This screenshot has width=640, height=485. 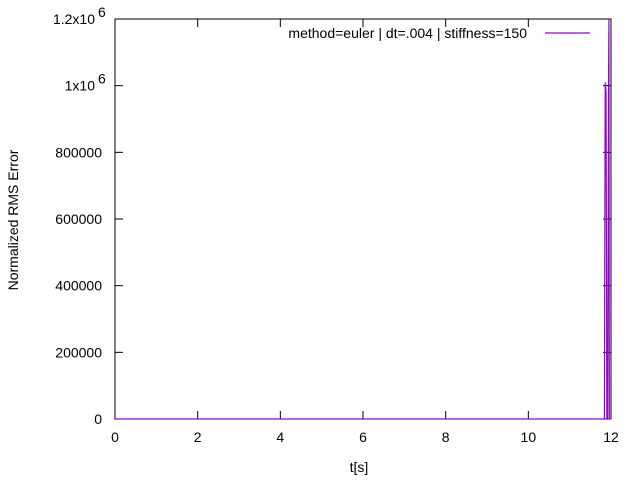 I want to click on legend: method=euler | dt=.004 | stiffness=150, so click(x=439, y=33).